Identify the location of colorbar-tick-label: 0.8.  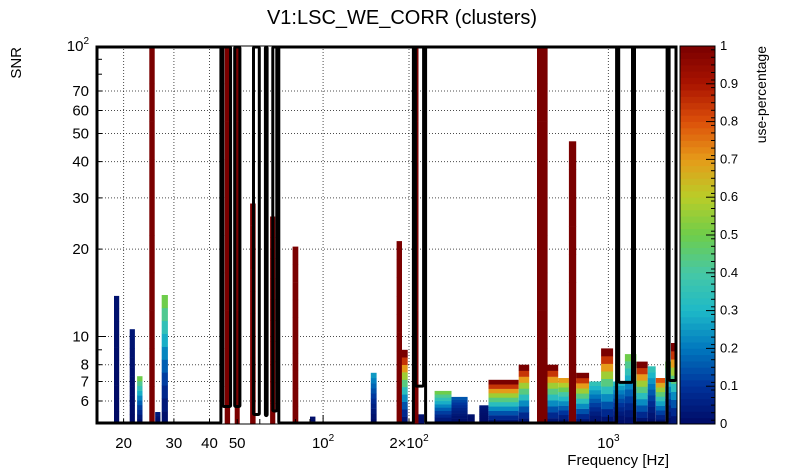
(729, 121).